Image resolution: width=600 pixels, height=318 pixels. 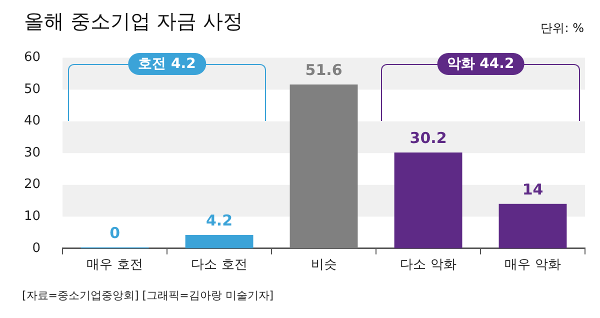 I want to click on y-tick-label: 10, so click(x=32, y=216).